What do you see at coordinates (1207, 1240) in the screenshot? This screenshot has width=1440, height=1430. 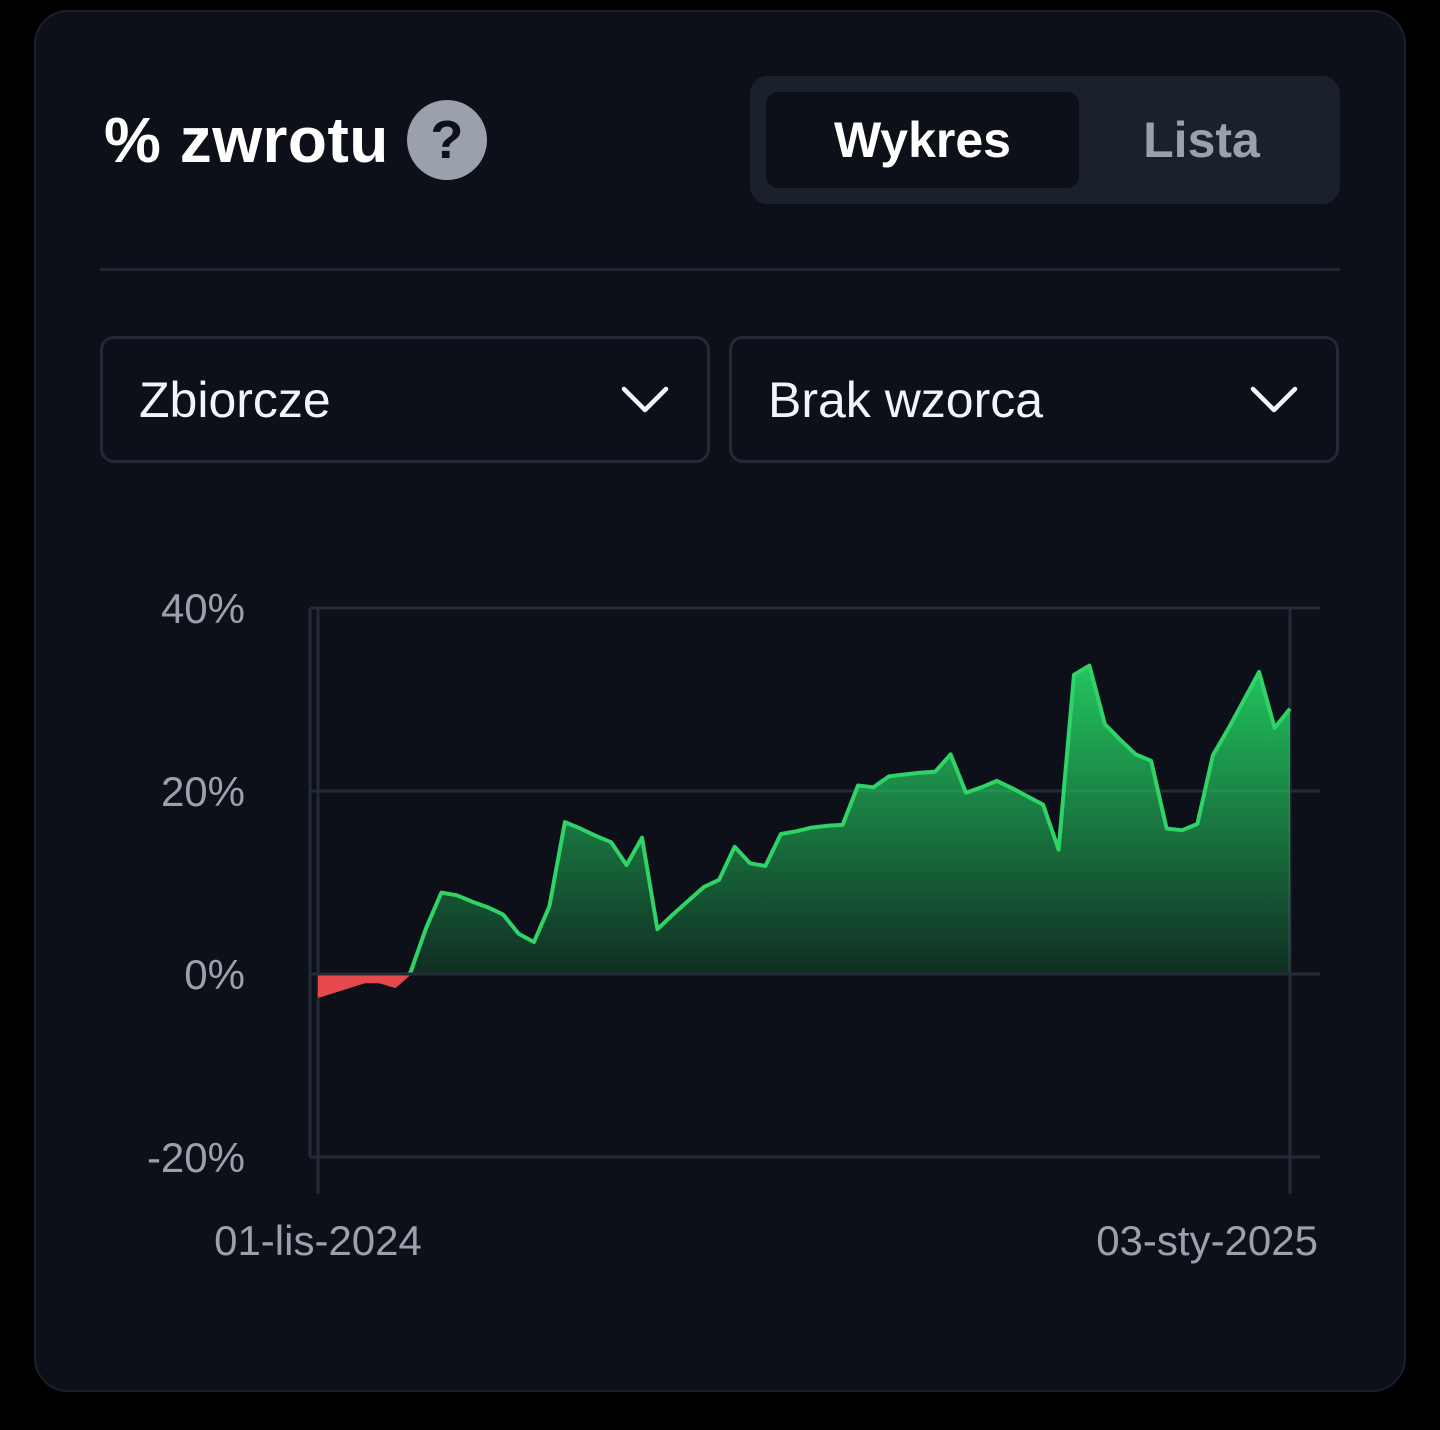 I see `x-tick-label-end: 03-sty-2025` at bounding box center [1207, 1240].